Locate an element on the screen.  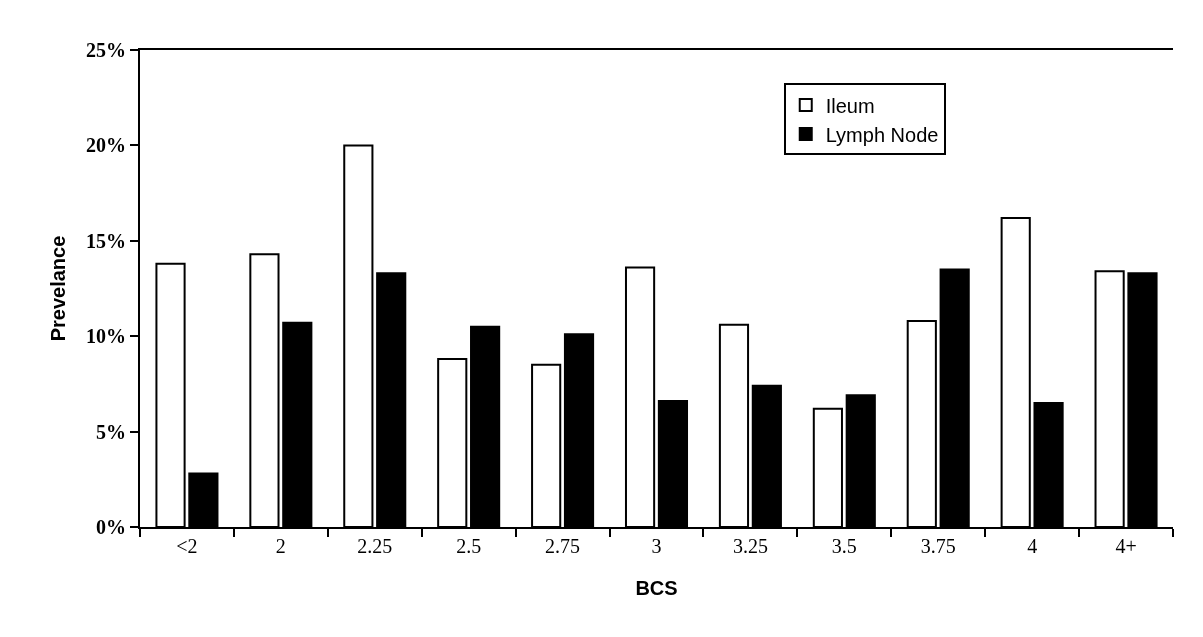
x-tick-label: 3.5 is located at coordinates (844, 546).